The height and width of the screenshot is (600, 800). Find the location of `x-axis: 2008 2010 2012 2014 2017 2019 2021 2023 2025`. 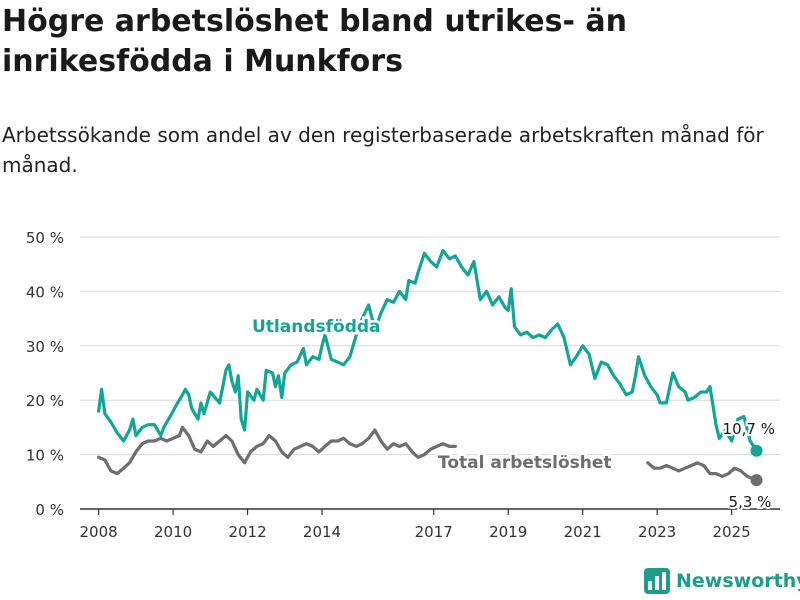

x-axis: 2008 2010 2012 2014 2017 2019 2021 2023 2025 is located at coordinates (430, 524).